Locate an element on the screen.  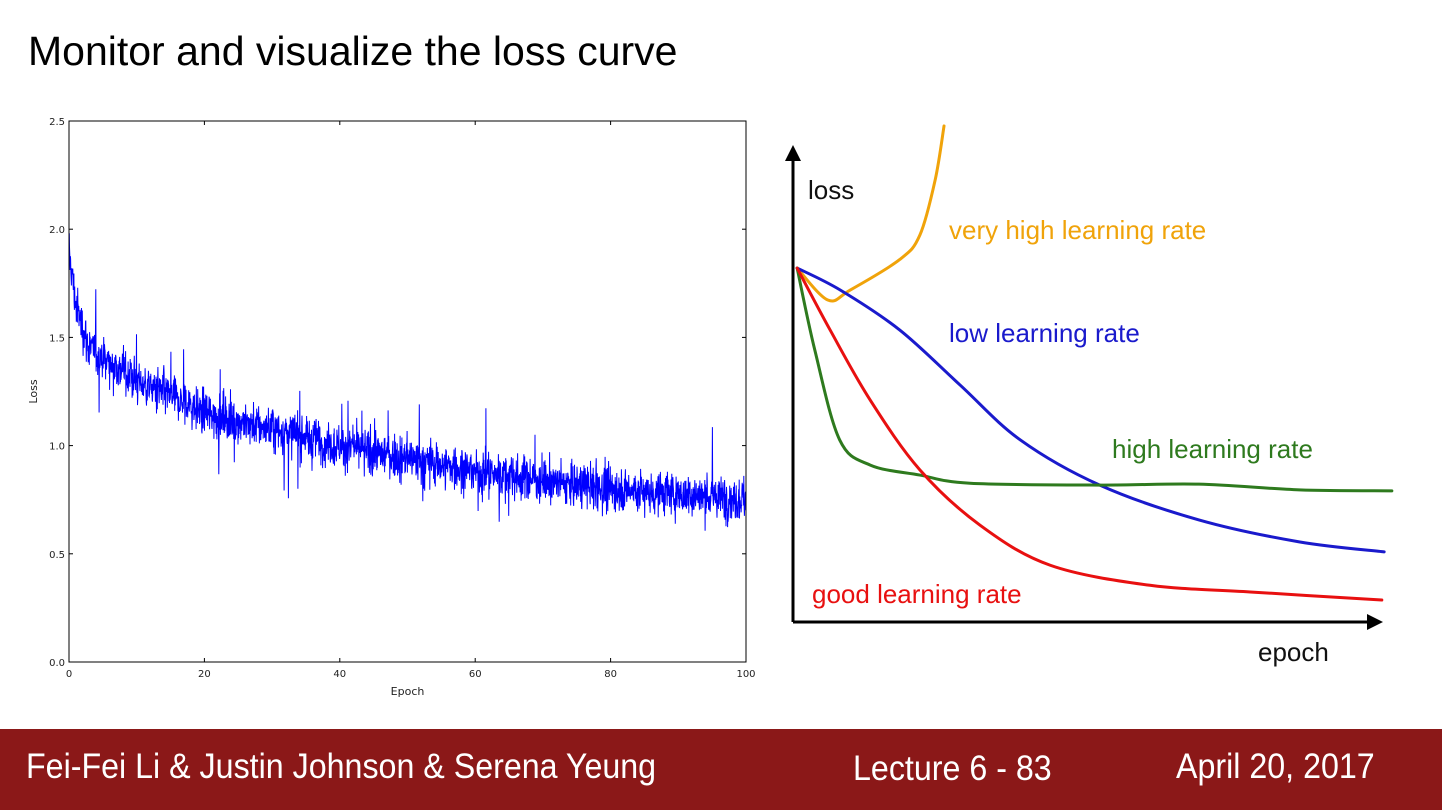
y-axis-label: Loss is located at coordinates (33, 391).